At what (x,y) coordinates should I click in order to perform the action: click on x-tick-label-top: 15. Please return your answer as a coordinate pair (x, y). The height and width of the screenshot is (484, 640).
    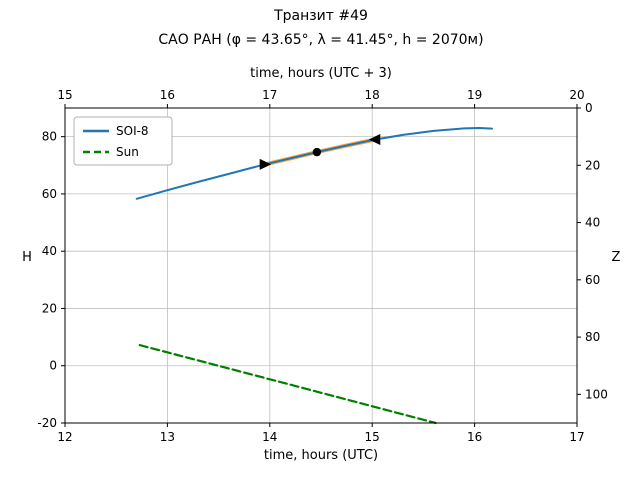
    Looking at the image, I should click on (64, 95).